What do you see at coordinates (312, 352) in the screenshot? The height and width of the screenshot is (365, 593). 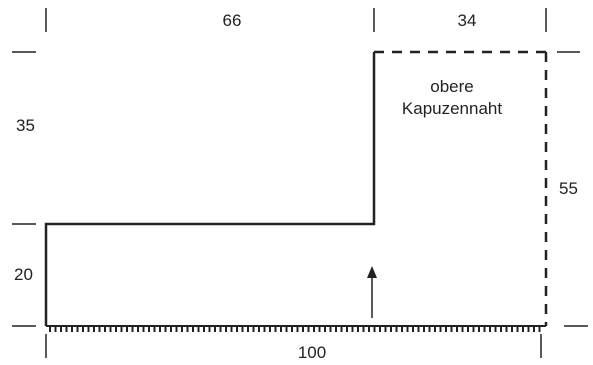 I see `dimension-bottom: 100` at bounding box center [312, 352].